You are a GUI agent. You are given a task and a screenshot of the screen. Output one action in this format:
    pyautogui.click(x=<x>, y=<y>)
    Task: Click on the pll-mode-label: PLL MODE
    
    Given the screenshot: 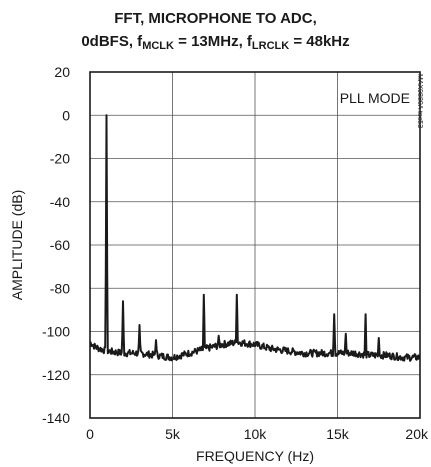 What is the action you would take?
    pyautogui.click(x=375, y=98)
    